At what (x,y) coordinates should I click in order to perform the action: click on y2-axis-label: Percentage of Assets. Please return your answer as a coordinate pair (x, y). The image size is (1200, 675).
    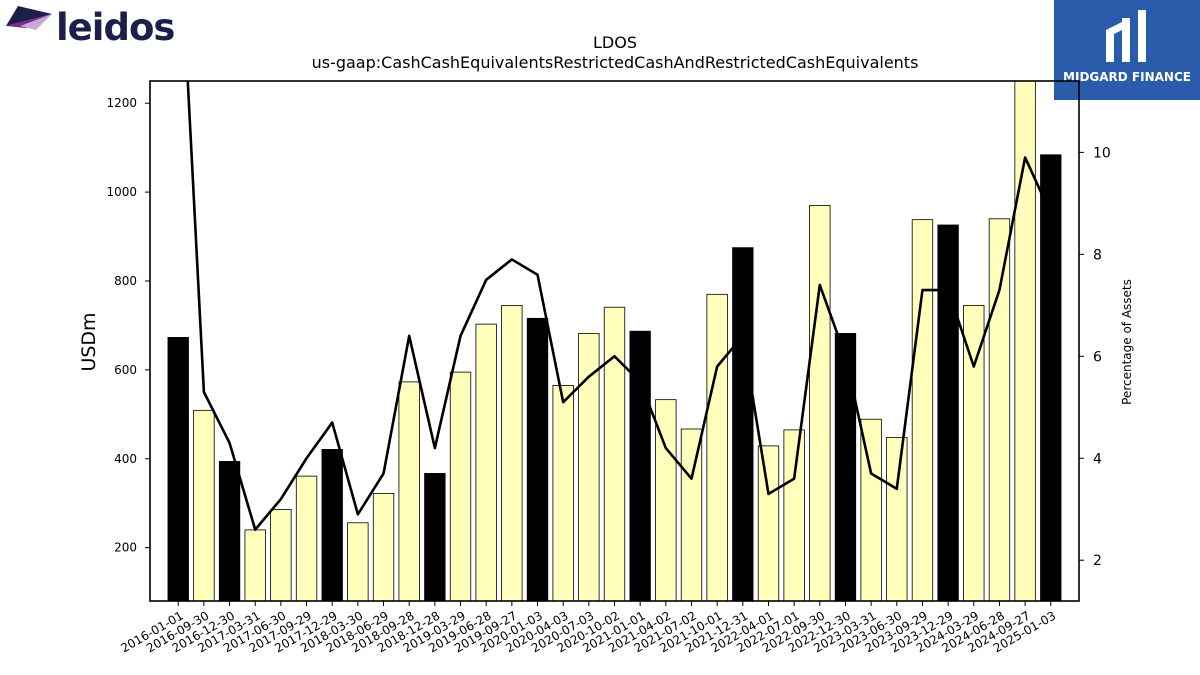
    Looking at the image, I should click on (1127, 342).